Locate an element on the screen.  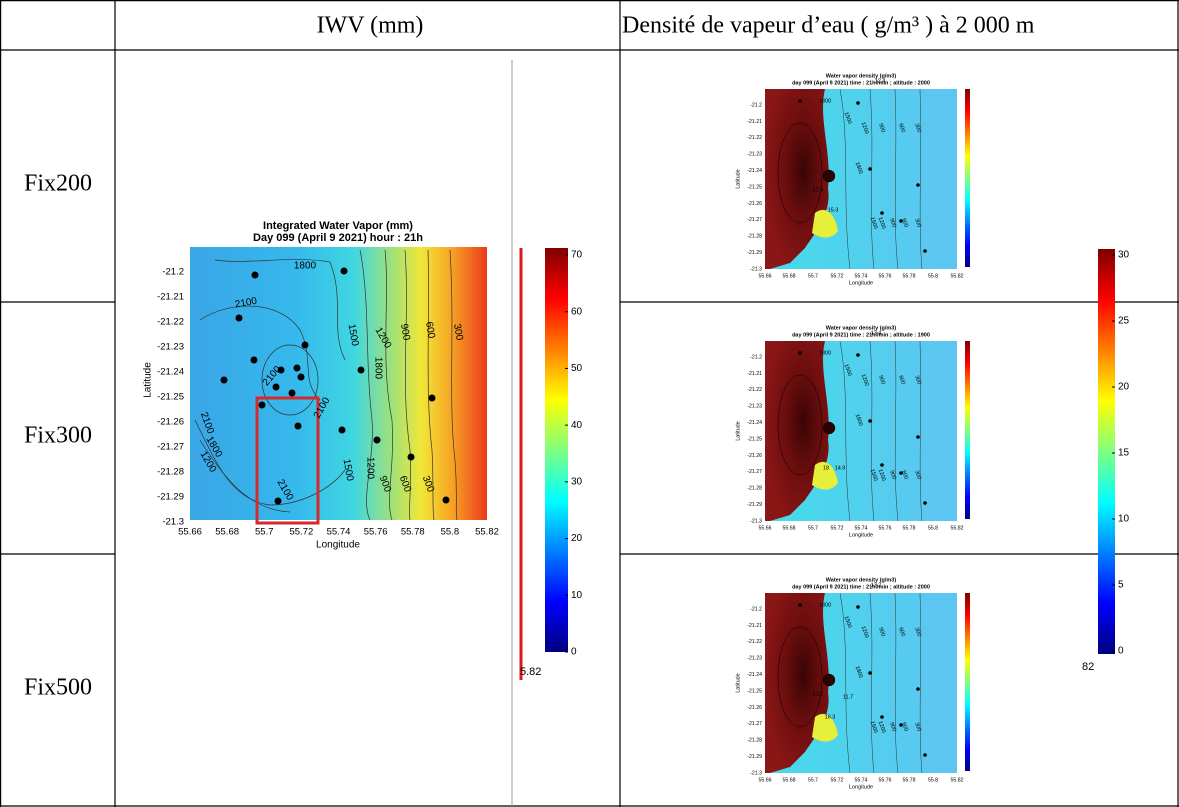
x-tick-label: 55.82 is located at coordinates (957, 276).